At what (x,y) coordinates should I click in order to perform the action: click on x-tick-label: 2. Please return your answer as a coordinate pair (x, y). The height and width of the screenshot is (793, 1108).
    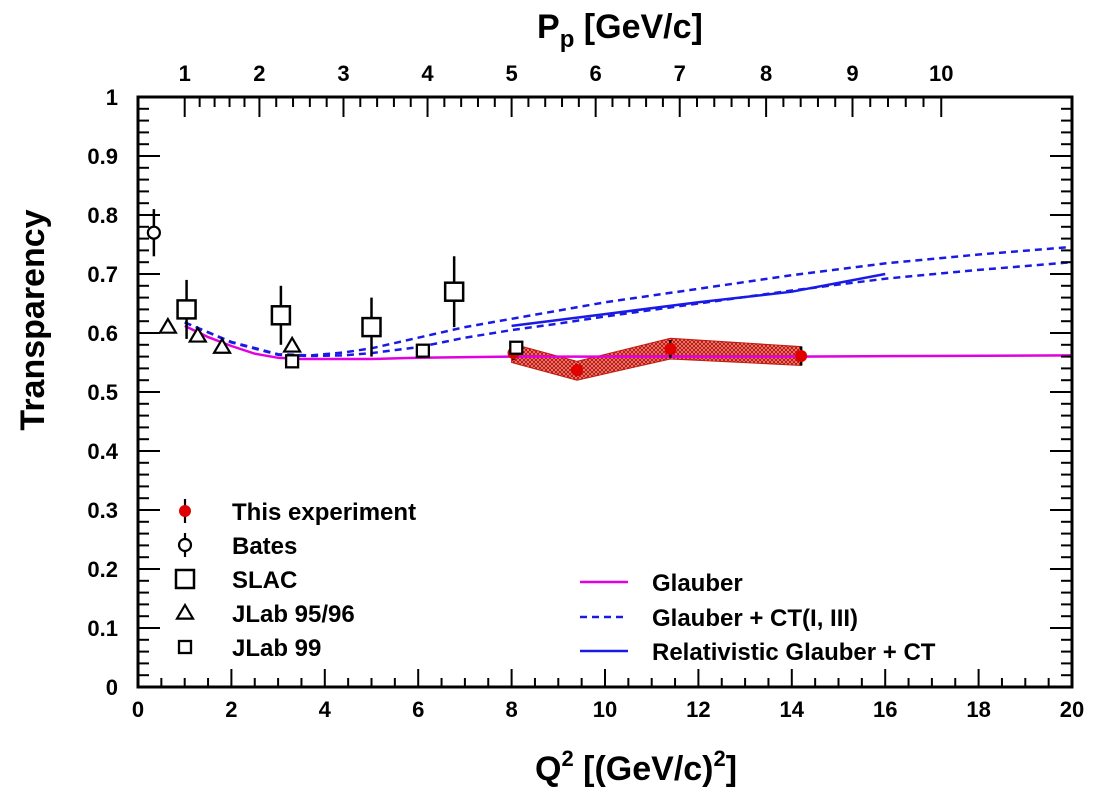
    Looking at the image, I should click on (231, 709).